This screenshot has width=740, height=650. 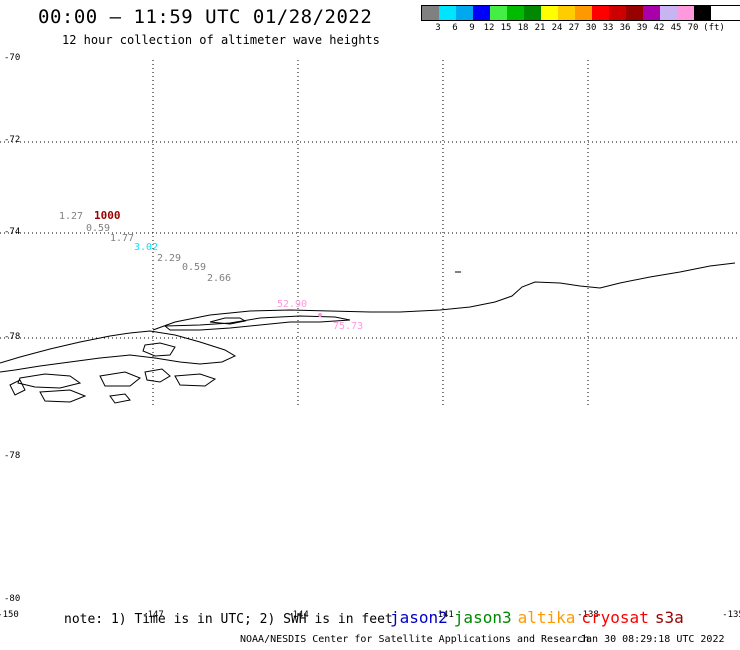 I want to click on wave-height-label: 1000, so click(x=107, y=215).